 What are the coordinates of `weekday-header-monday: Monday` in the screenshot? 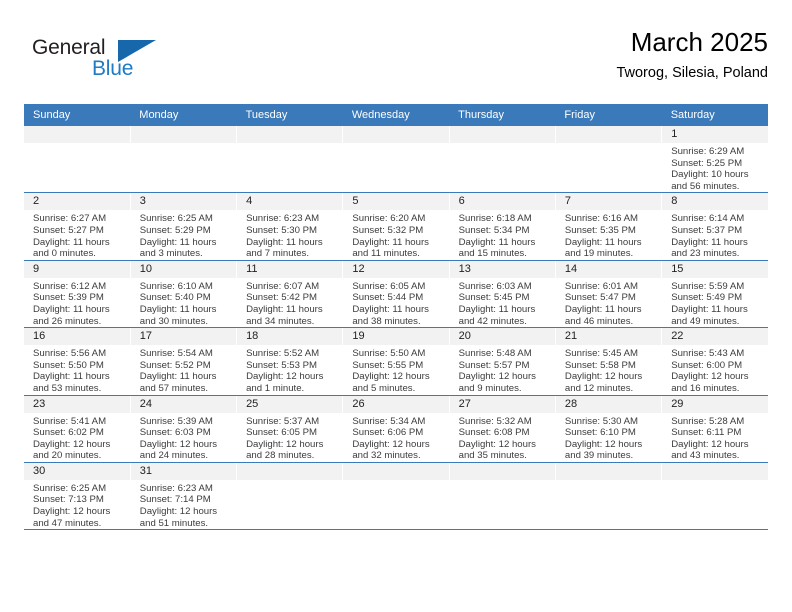 It's located at (183, 115).